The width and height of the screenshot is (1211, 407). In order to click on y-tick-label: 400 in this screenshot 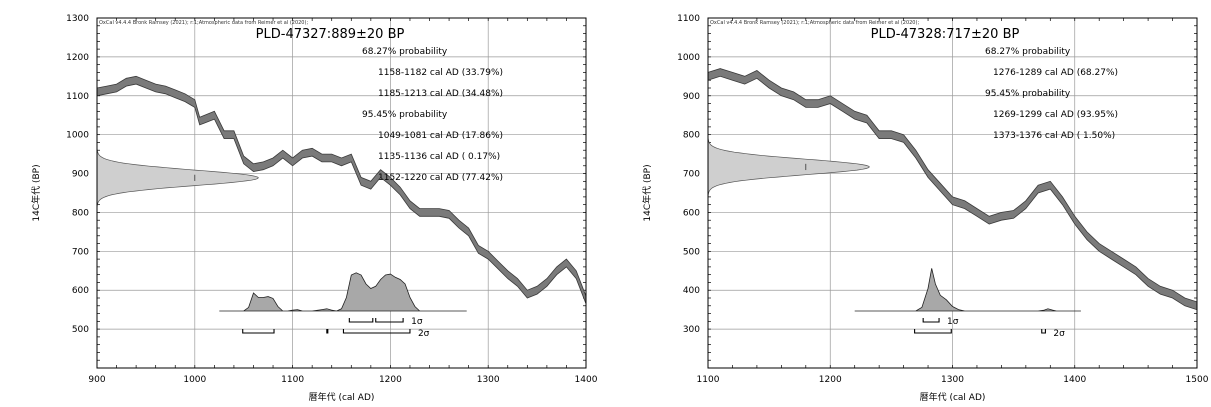, I will do `click(691, 291)`.